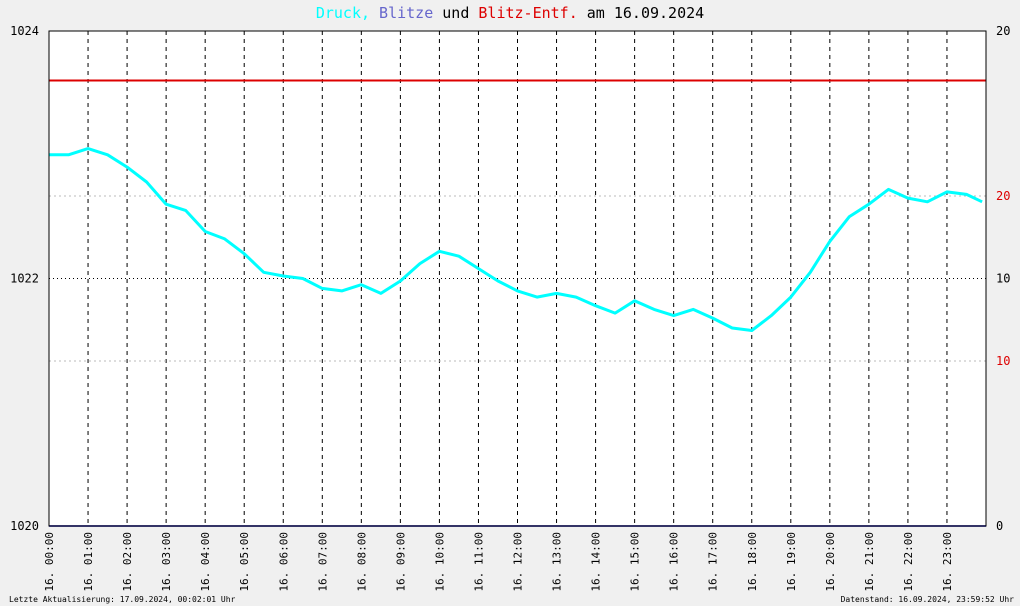 Image resolution: width=1020 pixels, height=606 pixels. What do you see at coordinates (1003, 361) in the screenshot?
I see `y-right-red-tick-label: 10` at bounding box center [1003, 361].